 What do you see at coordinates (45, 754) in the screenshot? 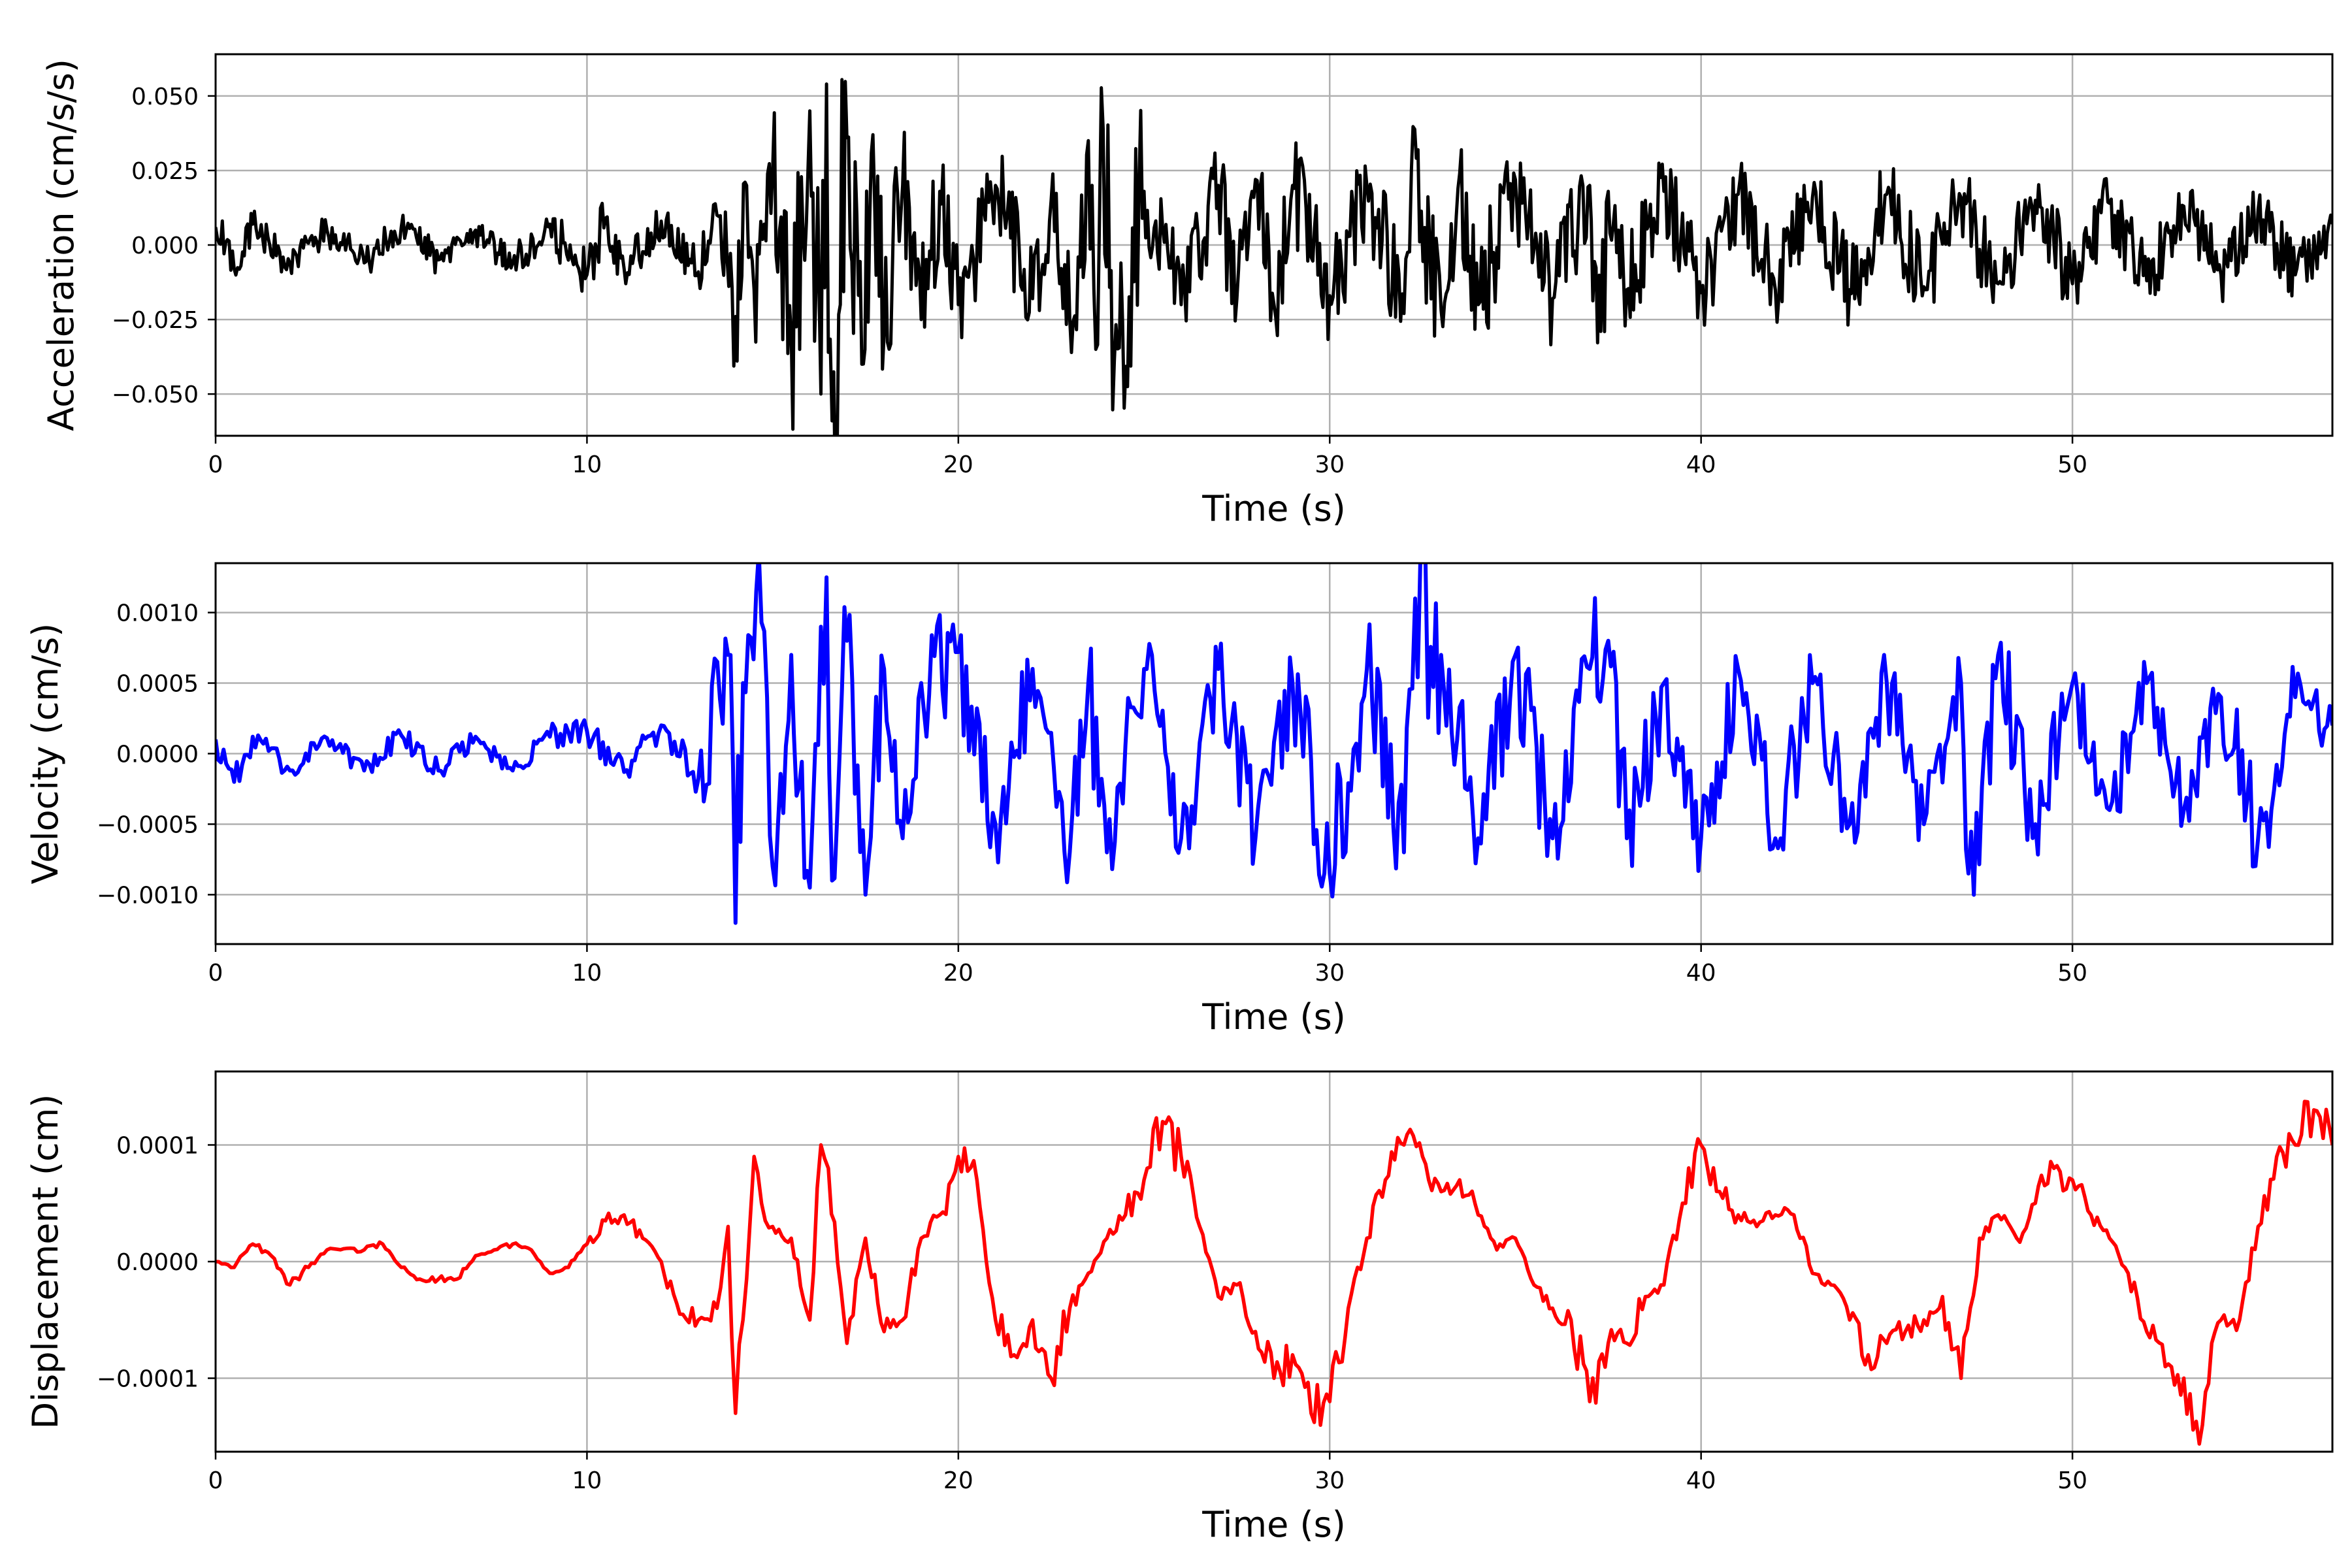
I see `y-axis-title: Velocity (cm/s)` at bounding box center [45, 754].